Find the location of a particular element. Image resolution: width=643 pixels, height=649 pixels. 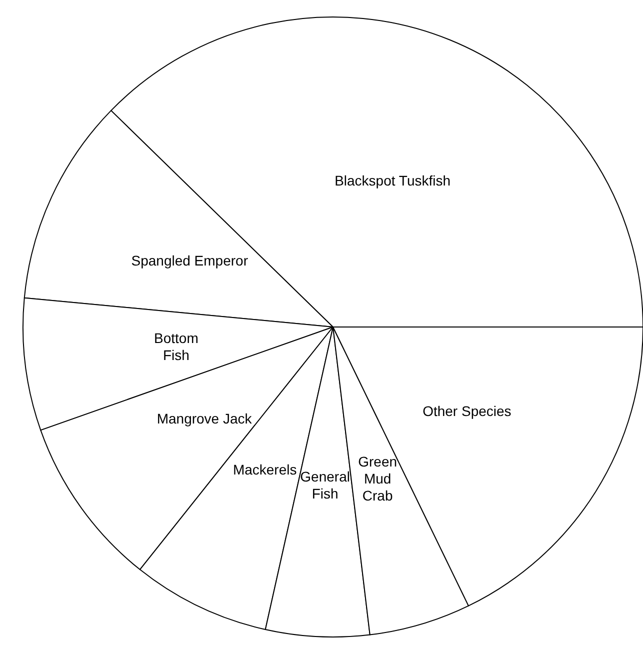

slice-label: Mangrove Jack is located at coordinates (204, 418).